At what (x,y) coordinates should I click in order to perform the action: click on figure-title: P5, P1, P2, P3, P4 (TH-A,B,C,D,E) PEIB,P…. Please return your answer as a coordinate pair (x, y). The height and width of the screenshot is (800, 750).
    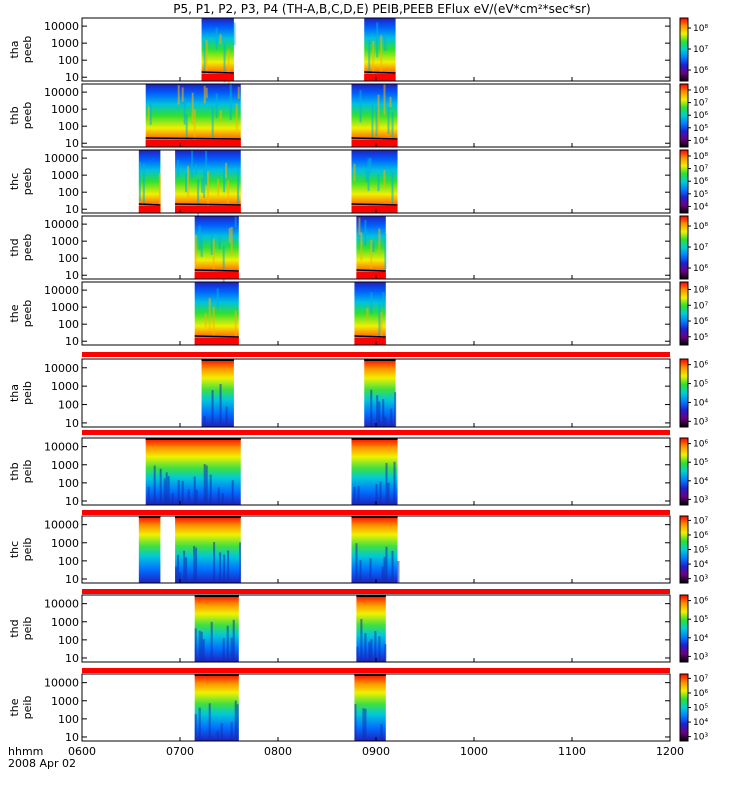
    Looking at the image, I should click on (381, 9).